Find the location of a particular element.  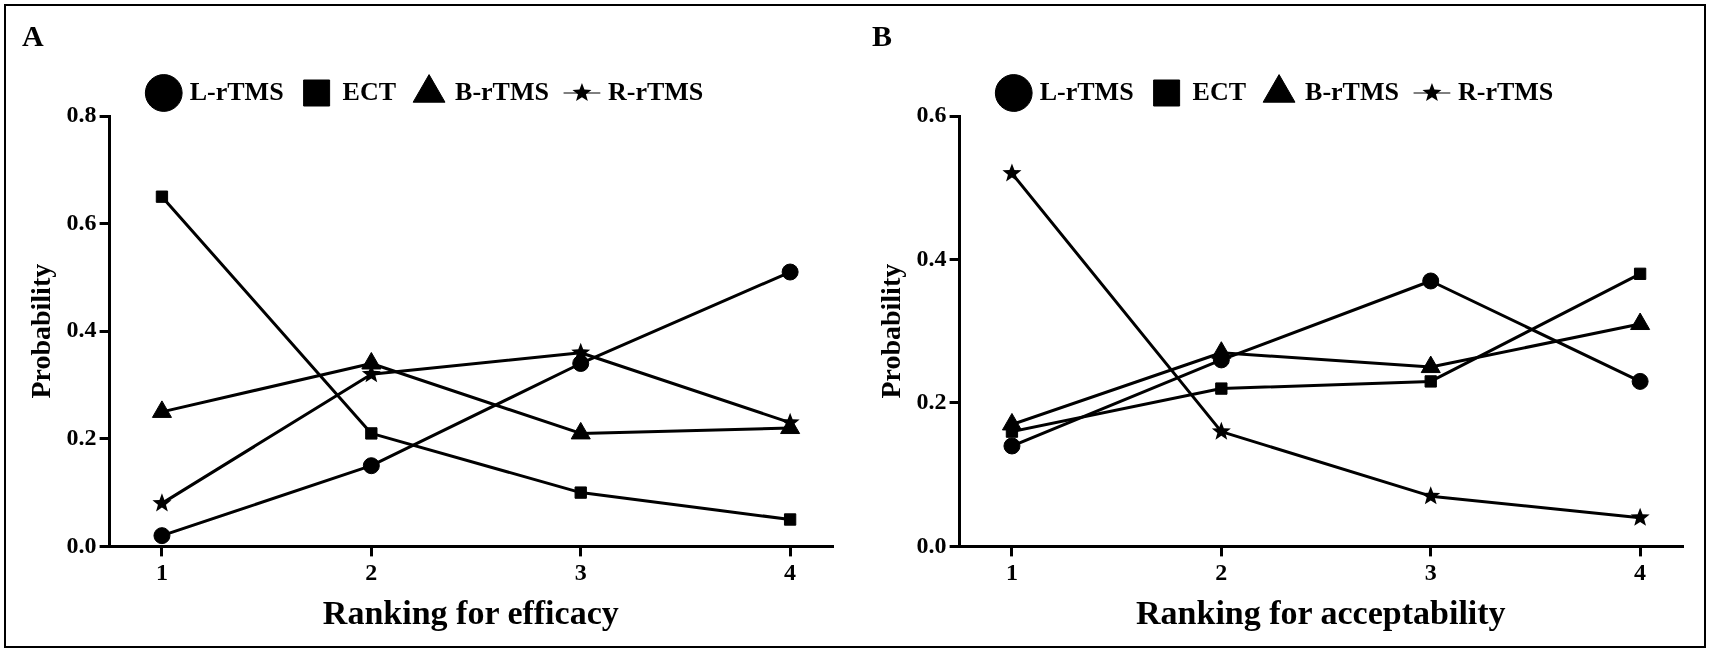

x-axis-title: Ranking for acceptability is located at coordinates (1321, 613).